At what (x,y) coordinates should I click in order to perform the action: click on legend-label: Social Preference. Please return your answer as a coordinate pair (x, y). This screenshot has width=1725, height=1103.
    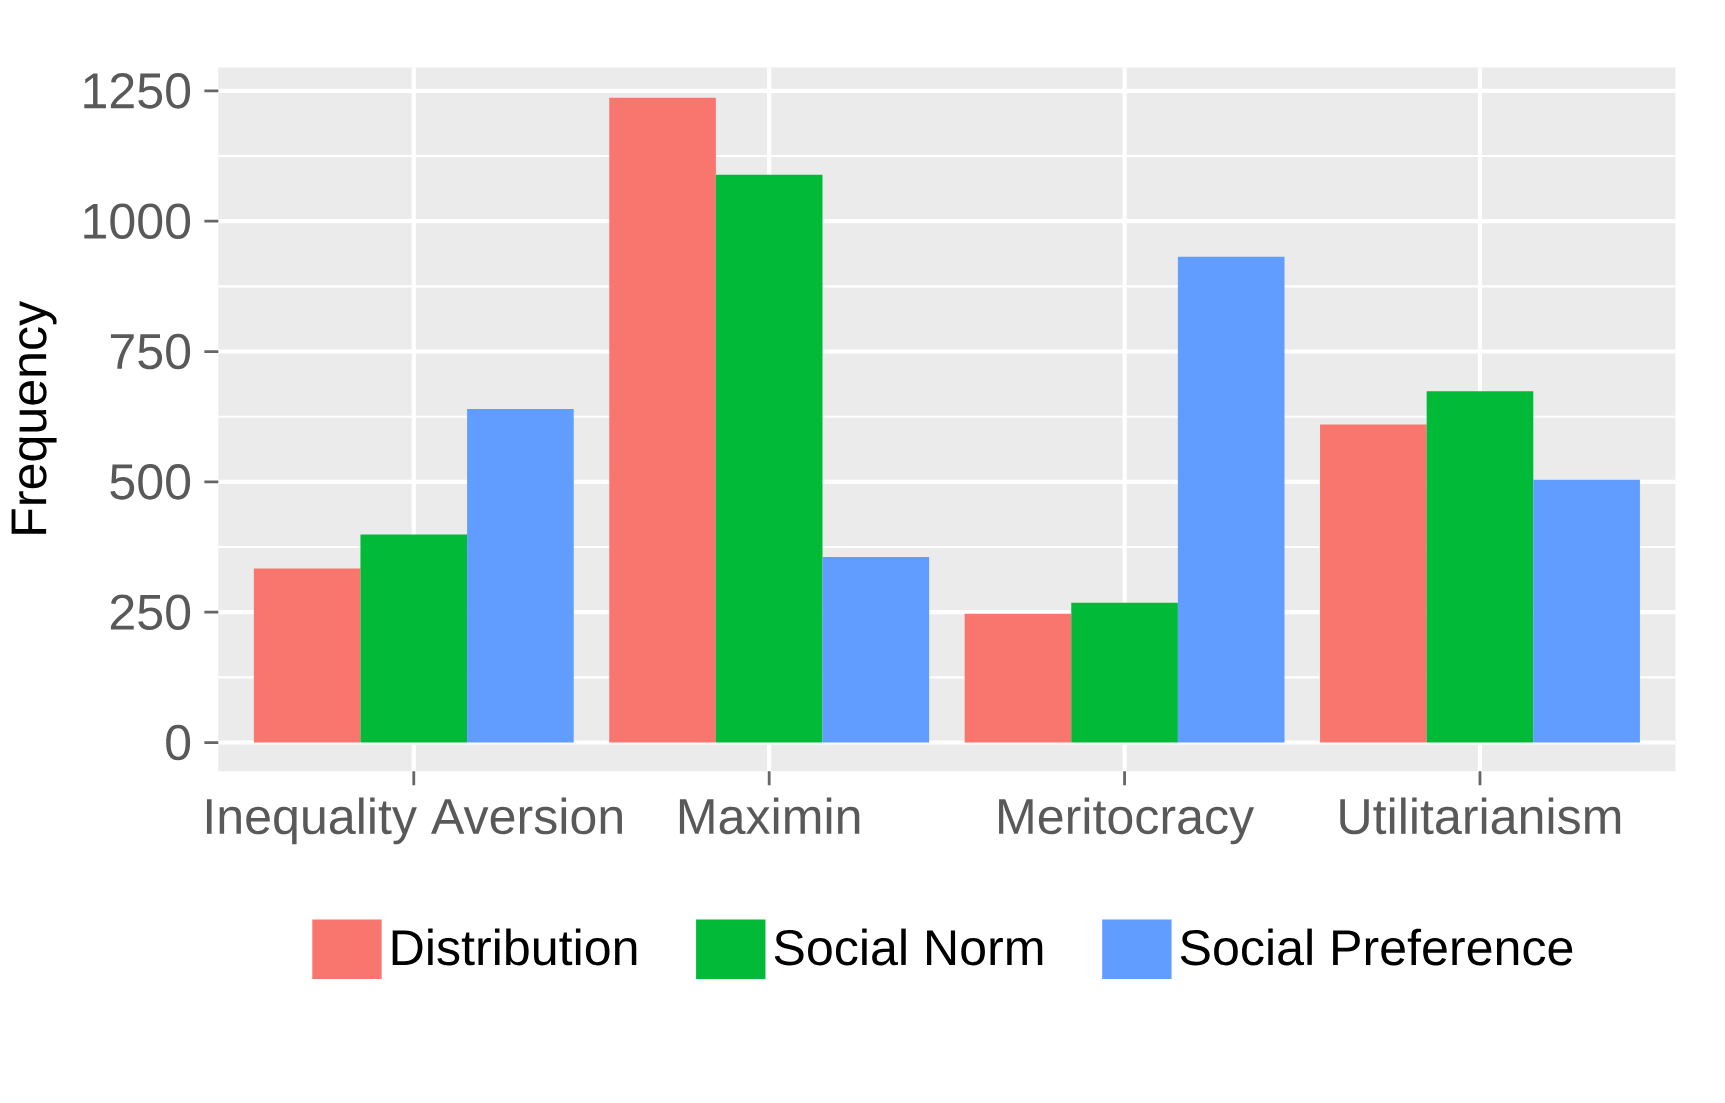
    Looking at the image, I should click on (1376, 947).